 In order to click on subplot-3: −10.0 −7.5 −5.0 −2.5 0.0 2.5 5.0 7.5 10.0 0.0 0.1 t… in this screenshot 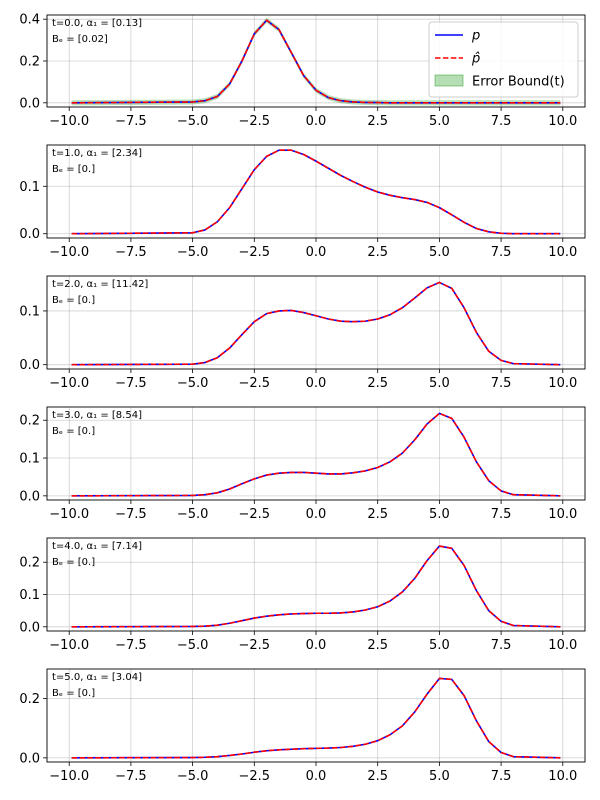, I will do `click(302, 333)`.